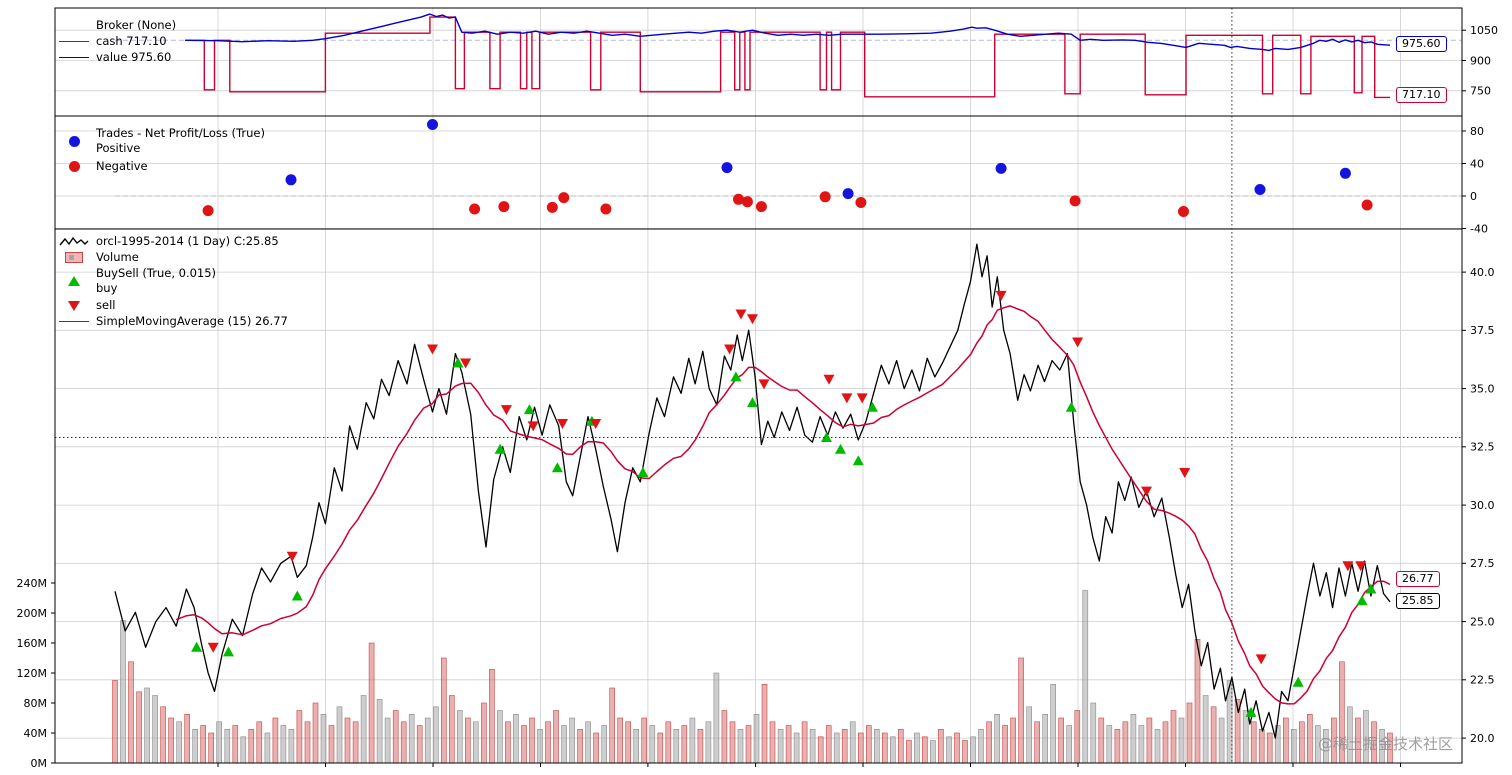 The image size is (1512, 775). What do you see at coordinates (74, 305) in the screenshot?
I see `sell-triangle-icon` at bounding box center [74, 305].